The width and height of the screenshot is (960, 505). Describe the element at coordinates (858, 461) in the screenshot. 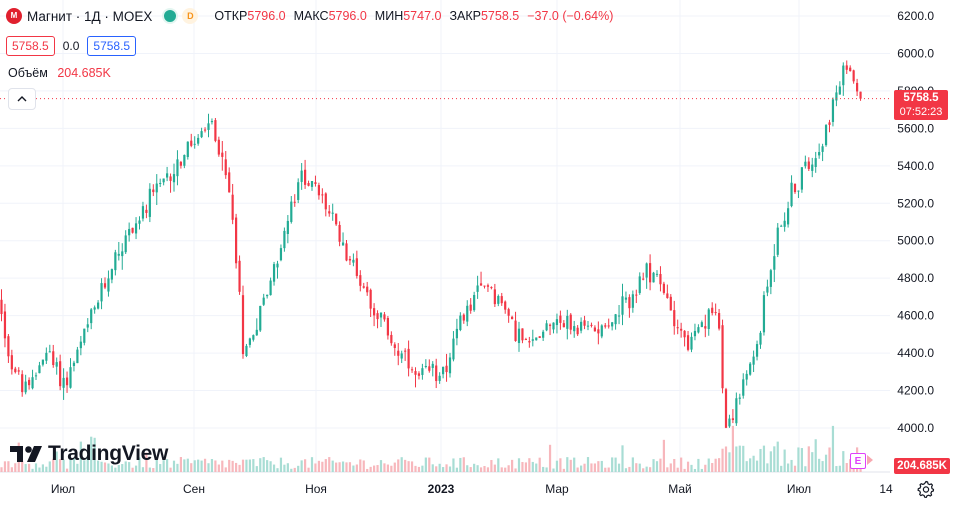

I see `earnings-event-badge: E` at that location.